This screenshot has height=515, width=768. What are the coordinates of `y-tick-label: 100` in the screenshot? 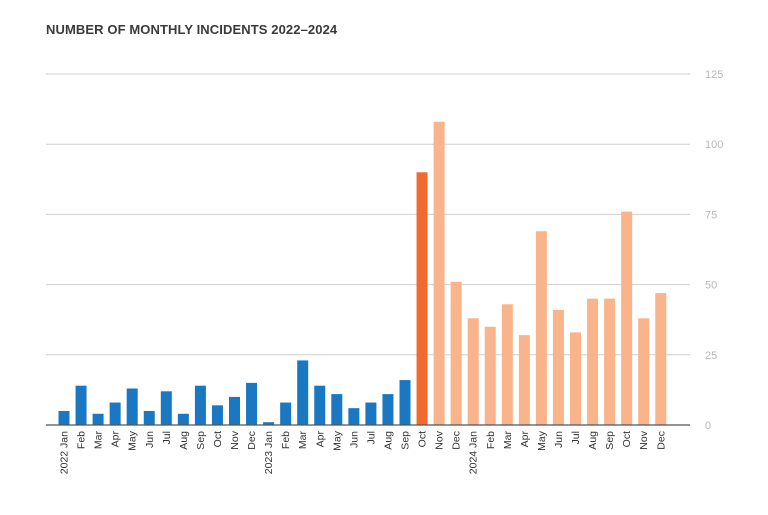 It's located at (714, 145).